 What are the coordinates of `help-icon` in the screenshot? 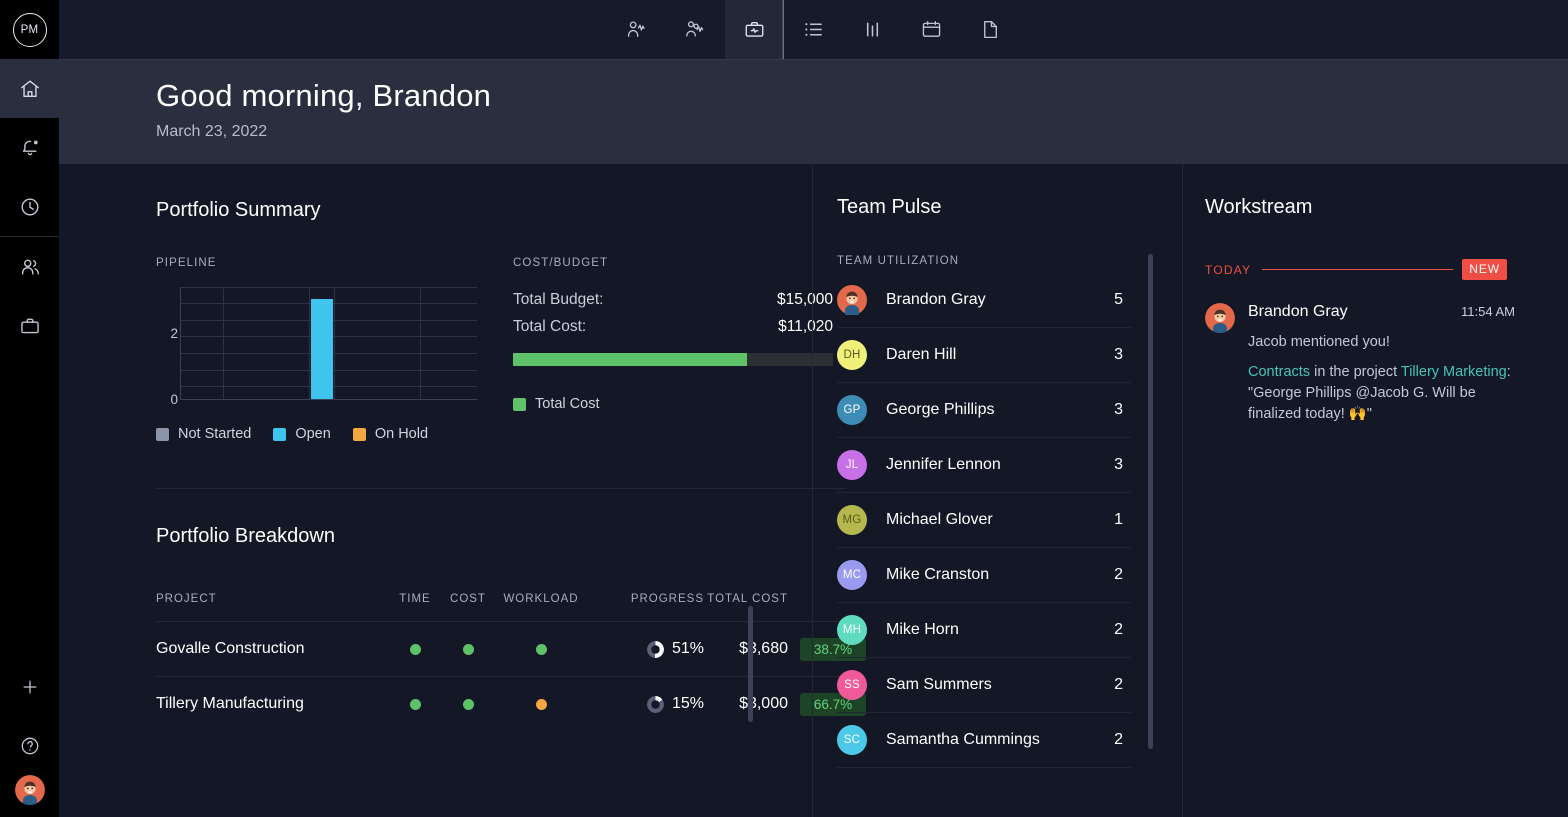 It's located at (30, 746).